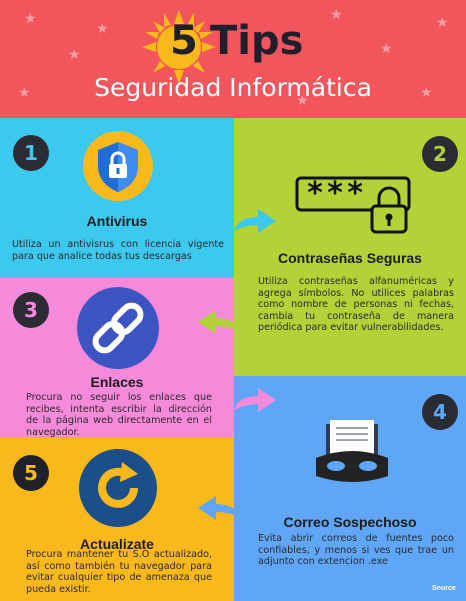  What do you see at coordinates (31, 153) in the screenshot?
I see `tip-number-1: 1` at bounding box center [31, 153].